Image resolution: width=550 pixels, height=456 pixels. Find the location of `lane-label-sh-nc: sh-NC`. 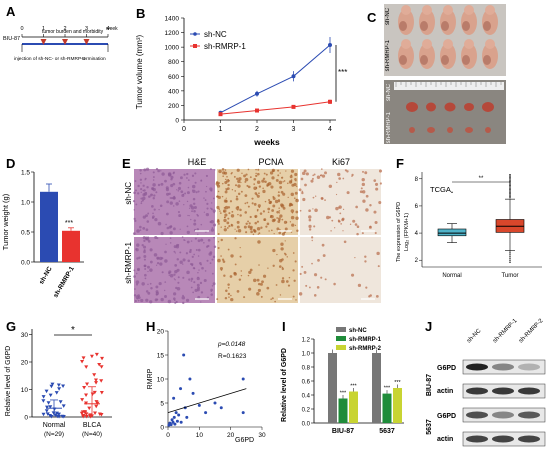

lane-label-sh-nc: sh-NC is located at coordinates (474, 336).